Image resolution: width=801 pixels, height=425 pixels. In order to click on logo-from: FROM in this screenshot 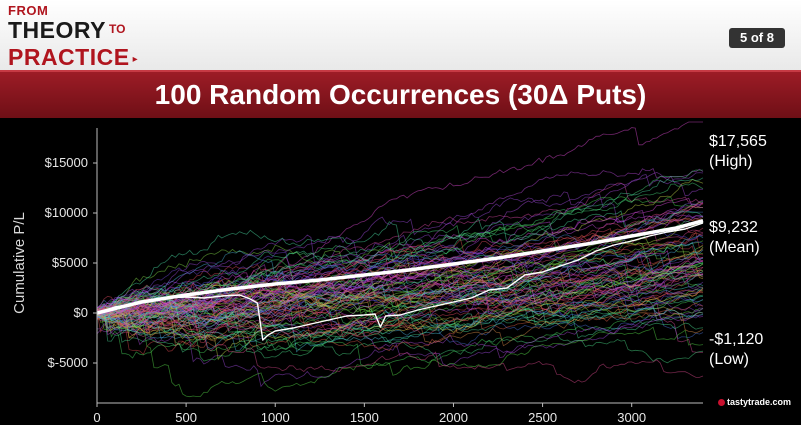, I will do `click(28, 10)`.